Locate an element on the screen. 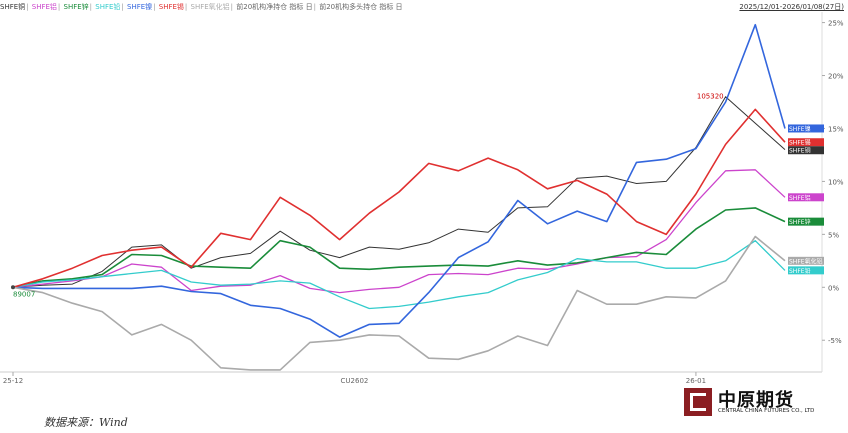 This screenshot has height=433, width=848. min-value-label: 89007 is located at coordinates (24, 294).